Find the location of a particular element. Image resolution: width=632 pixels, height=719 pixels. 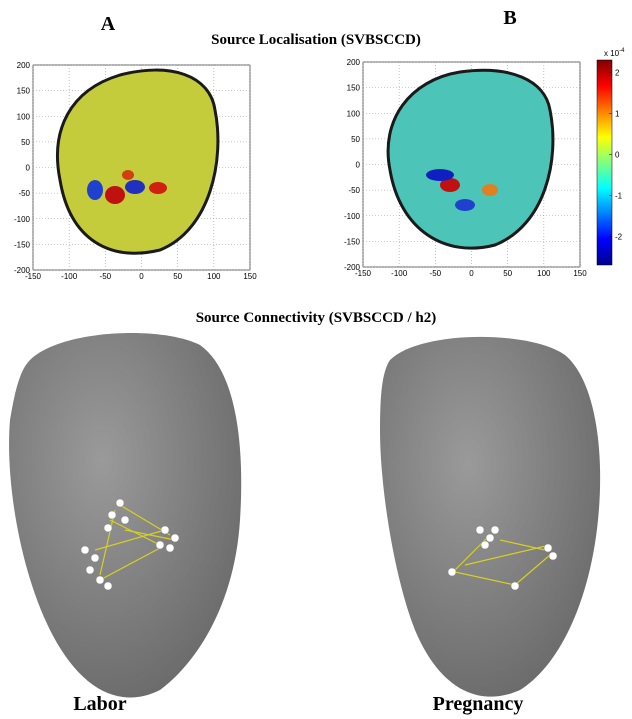

colorbar is located at coordinates (604, 162).